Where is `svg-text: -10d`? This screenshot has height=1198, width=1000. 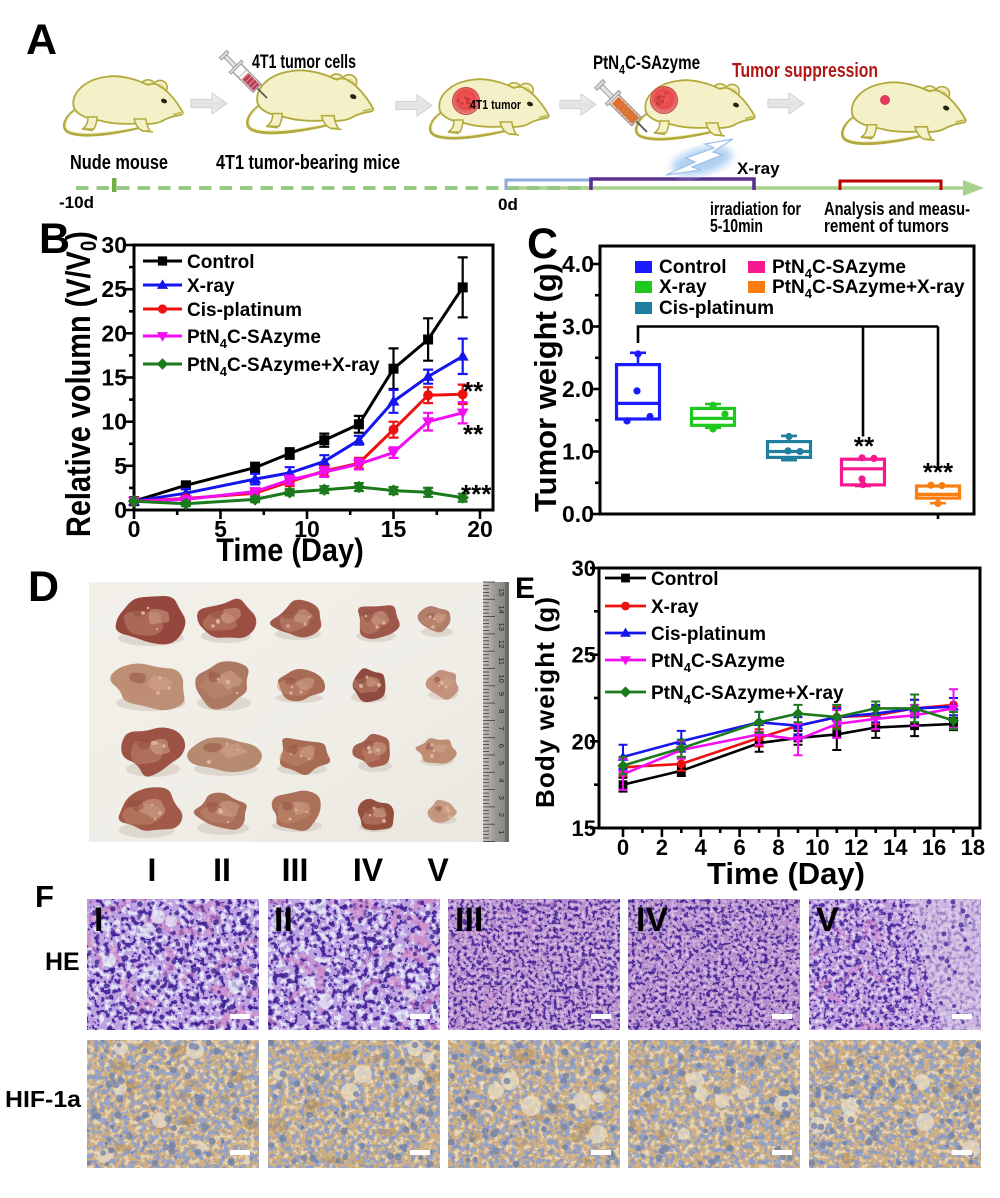 svg-text: -10d is located at coordinates (76, 202).